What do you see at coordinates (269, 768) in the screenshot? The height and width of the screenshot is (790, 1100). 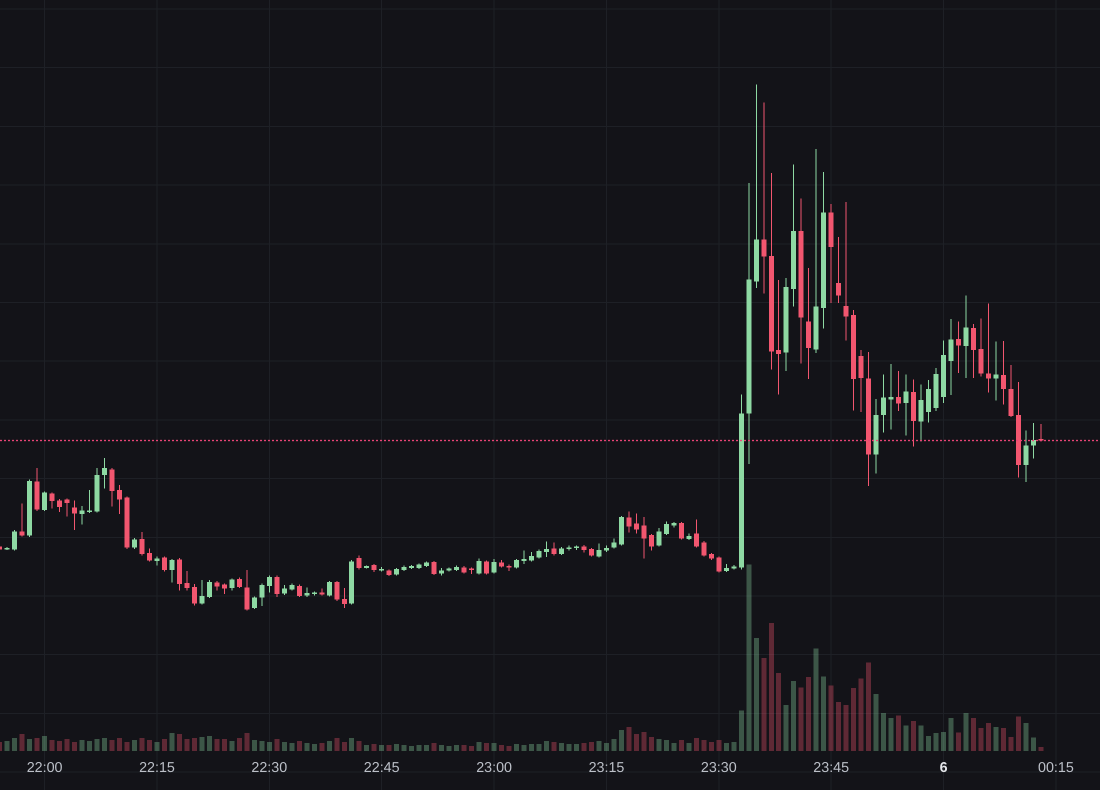 I see `svg-text: 22:30` at bounding box center [269, 768].